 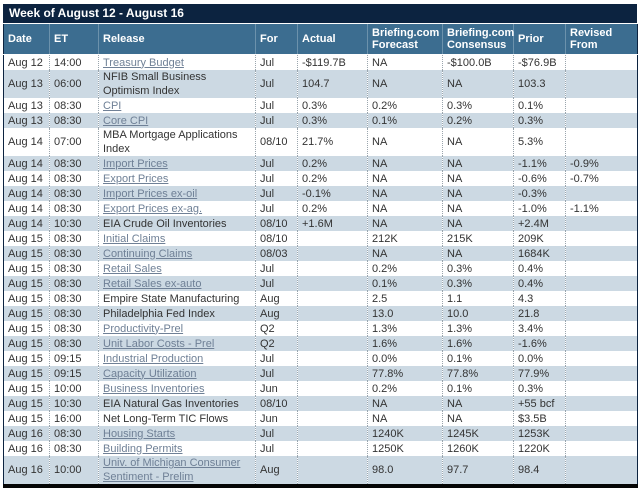 What do you see at coordinates (539, 358) in the screenshot?
I see `cell-prior: 0.0%` at bounding box center [539, 358].